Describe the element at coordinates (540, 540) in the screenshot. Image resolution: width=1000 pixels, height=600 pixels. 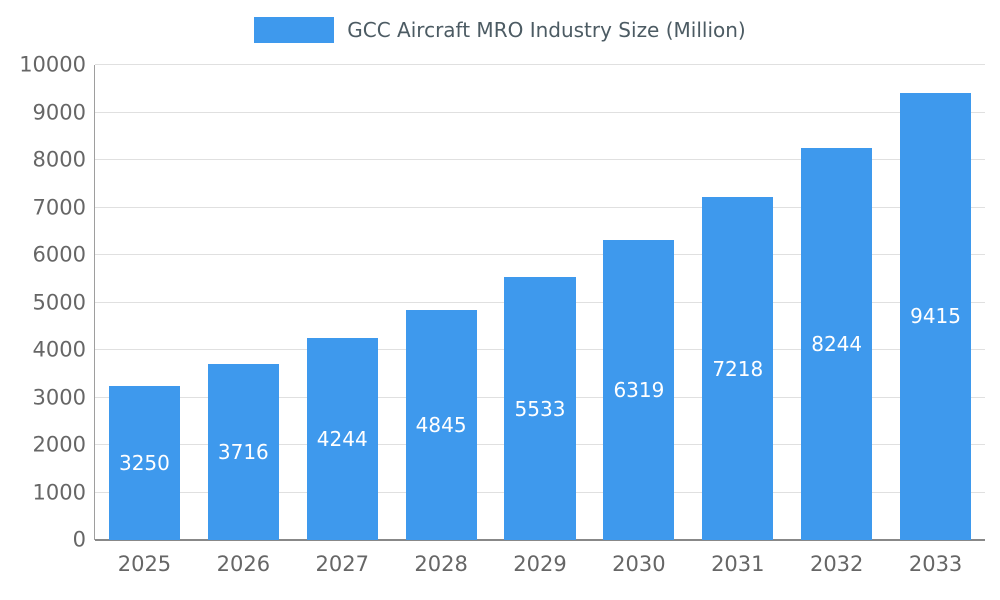
I see `x-axis-line` at that location.